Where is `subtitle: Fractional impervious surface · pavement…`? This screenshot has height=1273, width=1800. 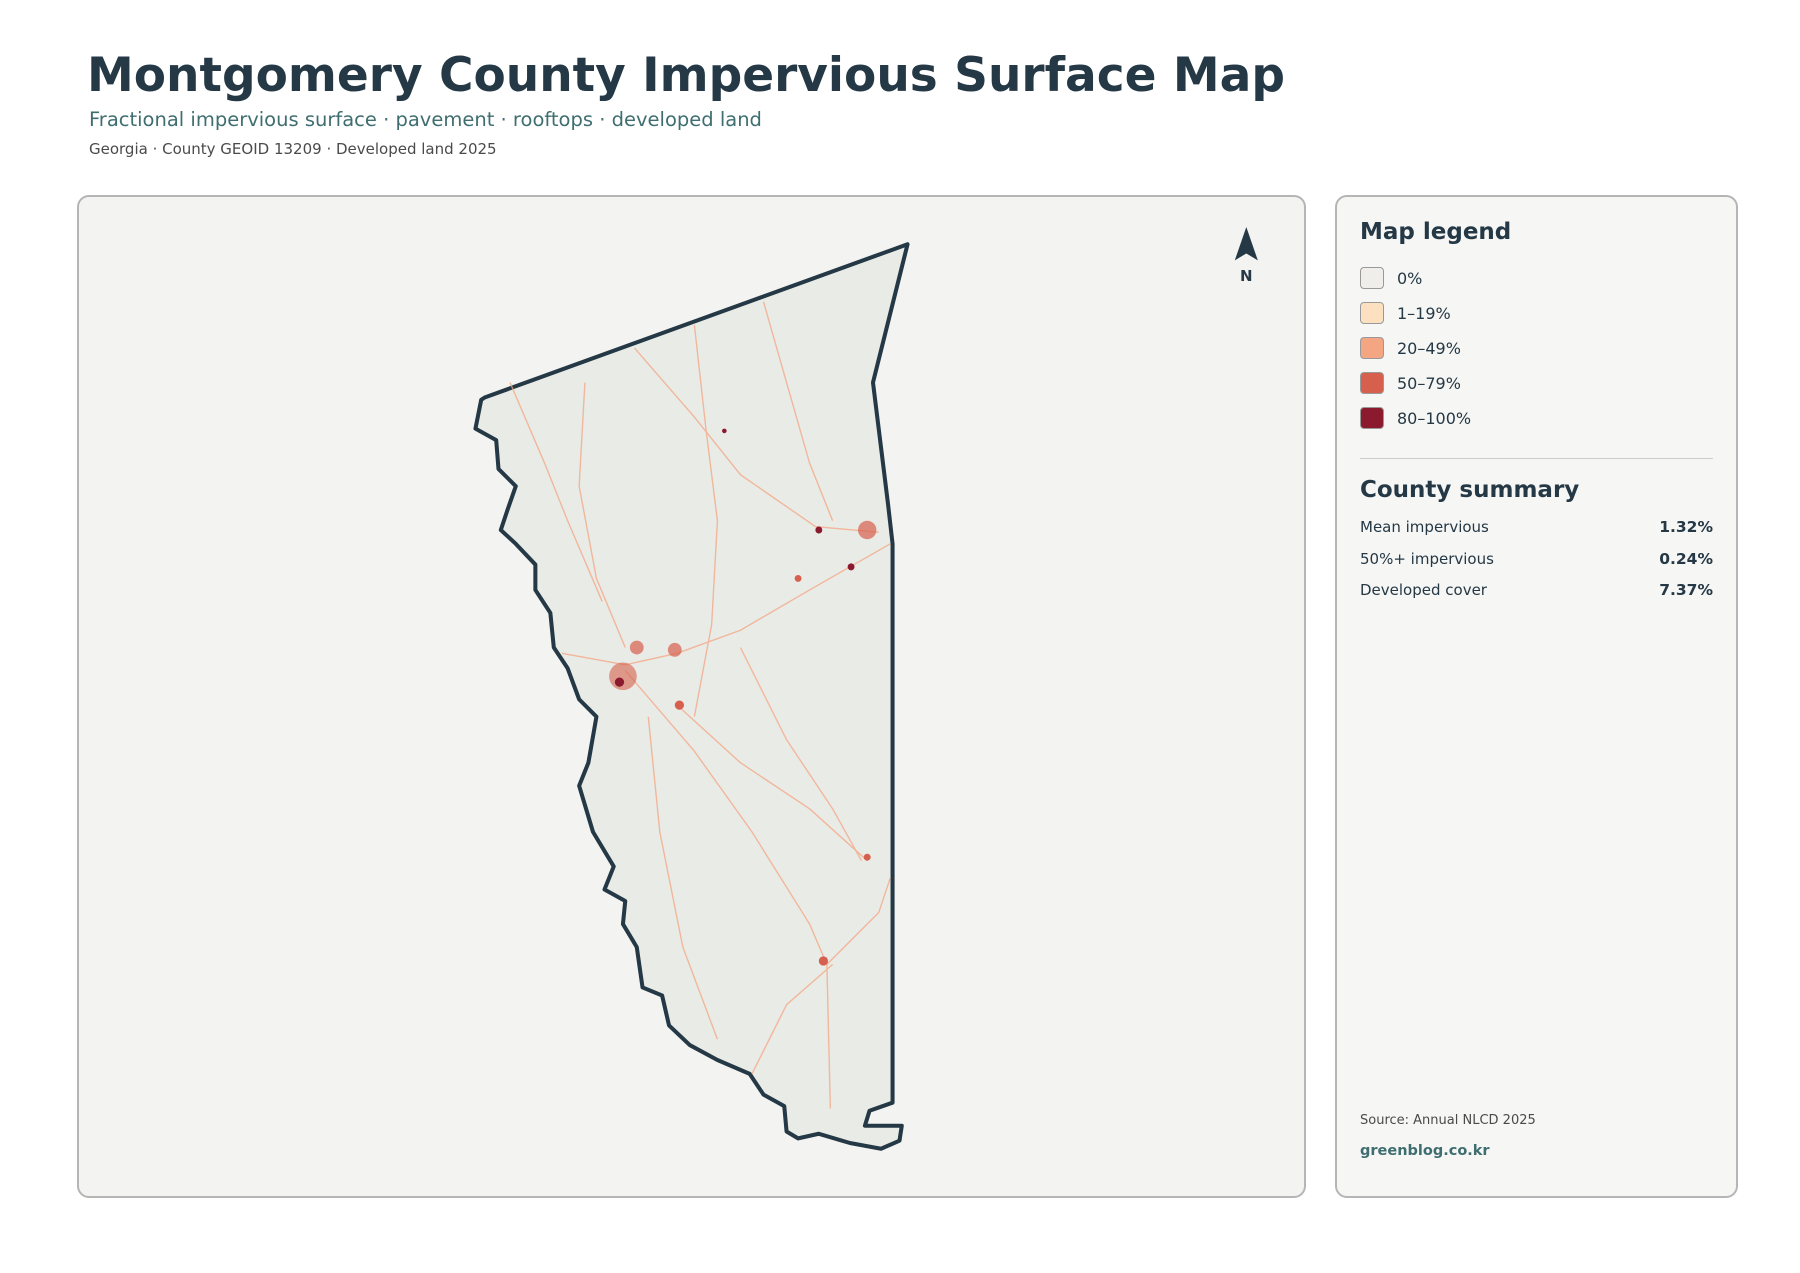 subtitle: Fractional impervious surface · pavement… is located at coordinates (425, 119).